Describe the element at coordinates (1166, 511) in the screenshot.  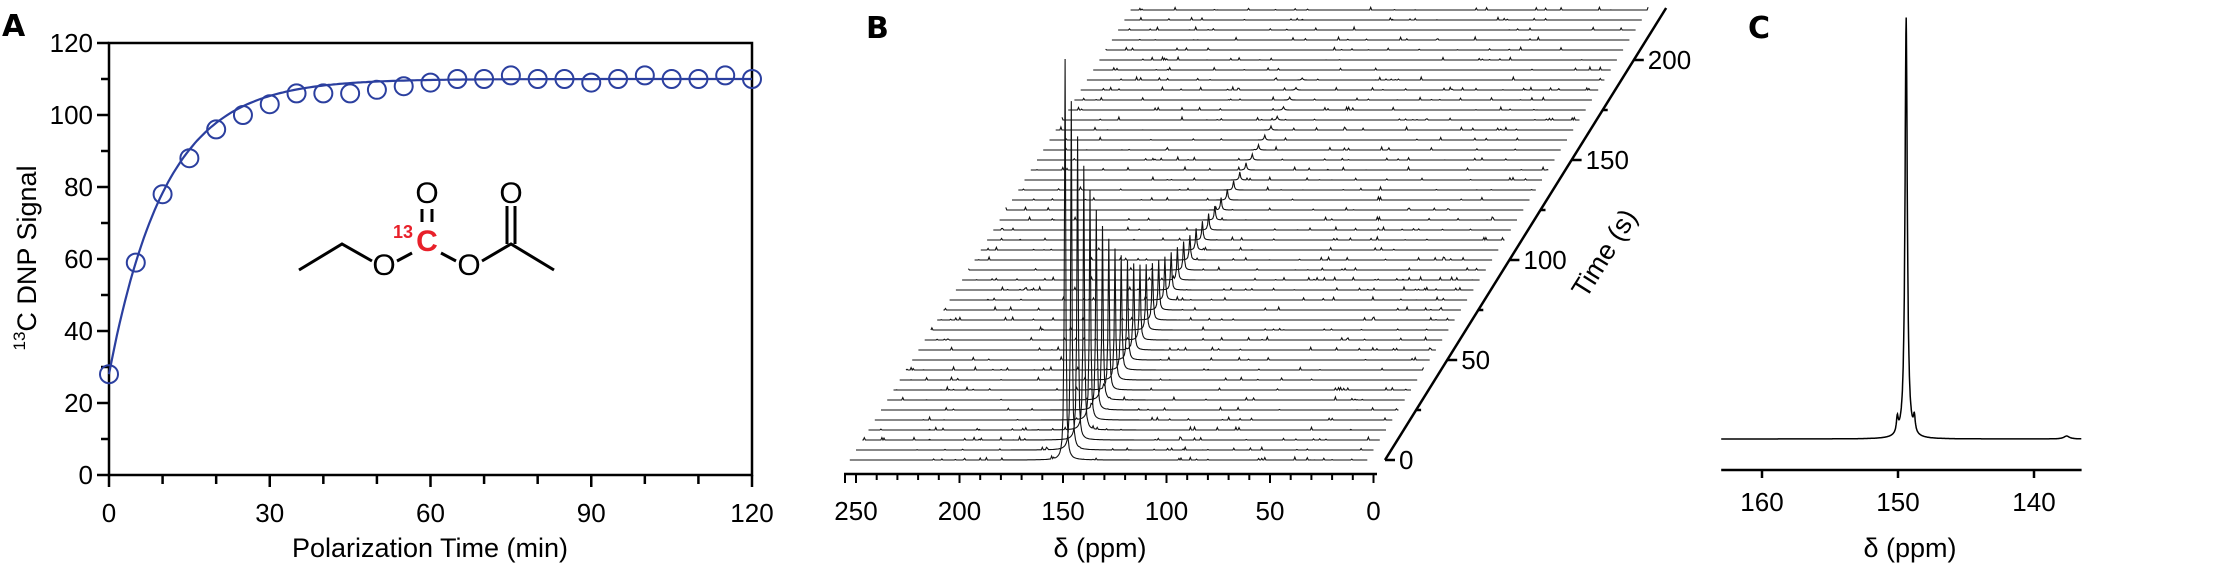
I see `b-x-tick-label: 100` at that location.